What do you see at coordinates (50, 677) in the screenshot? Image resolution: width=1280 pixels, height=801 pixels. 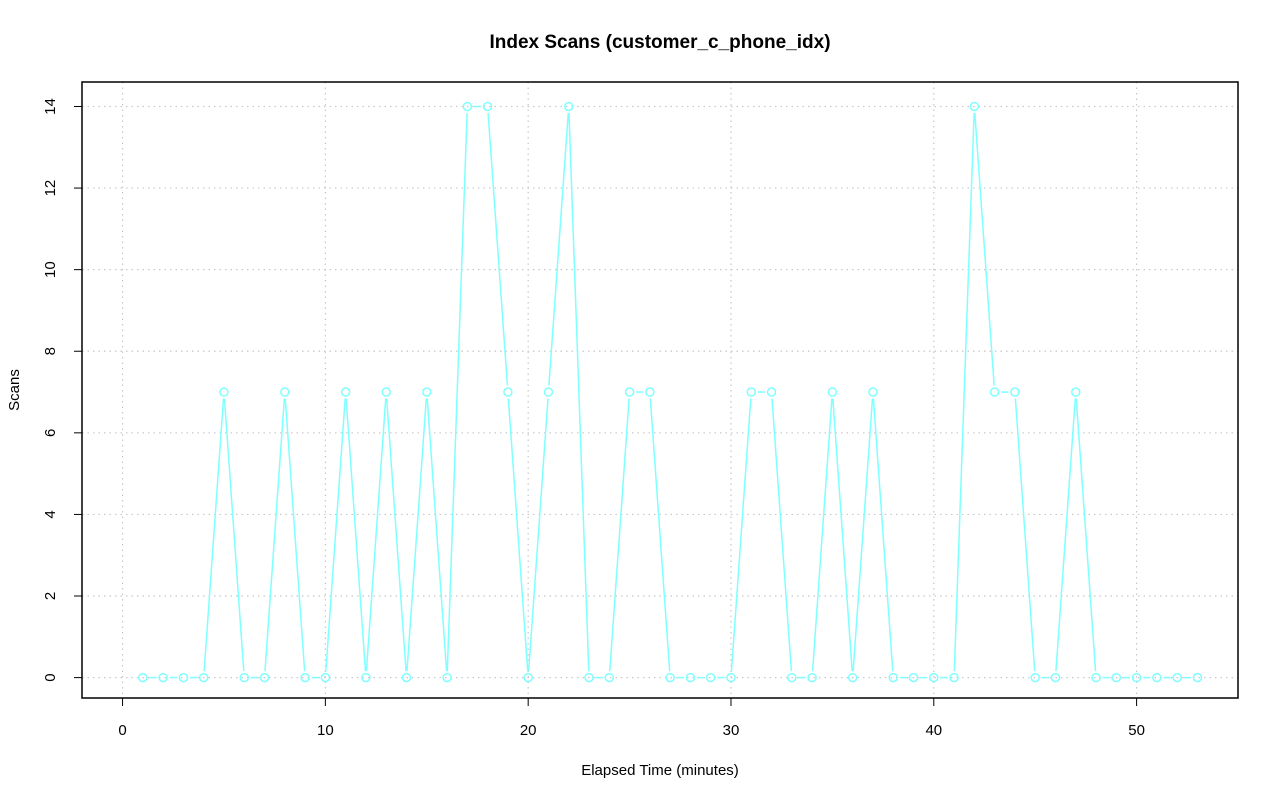 I see `y-tick-label: 0` at bounding box center [50, 677].